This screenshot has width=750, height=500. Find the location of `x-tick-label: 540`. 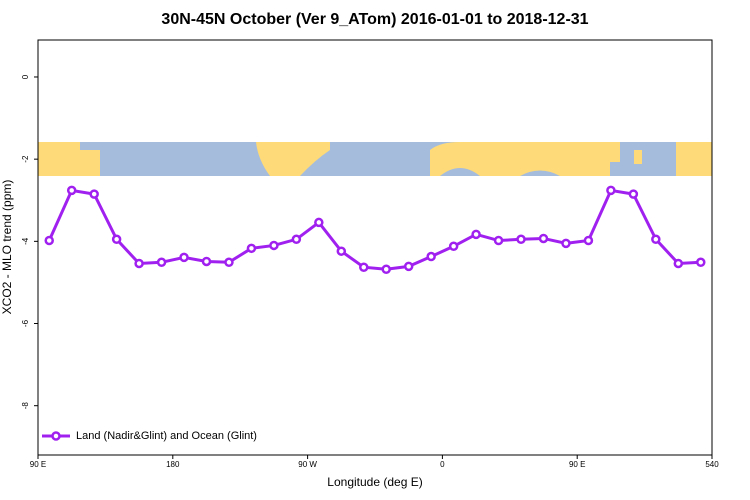

x-tick-label: 540 is located at coordinates (712, 464).